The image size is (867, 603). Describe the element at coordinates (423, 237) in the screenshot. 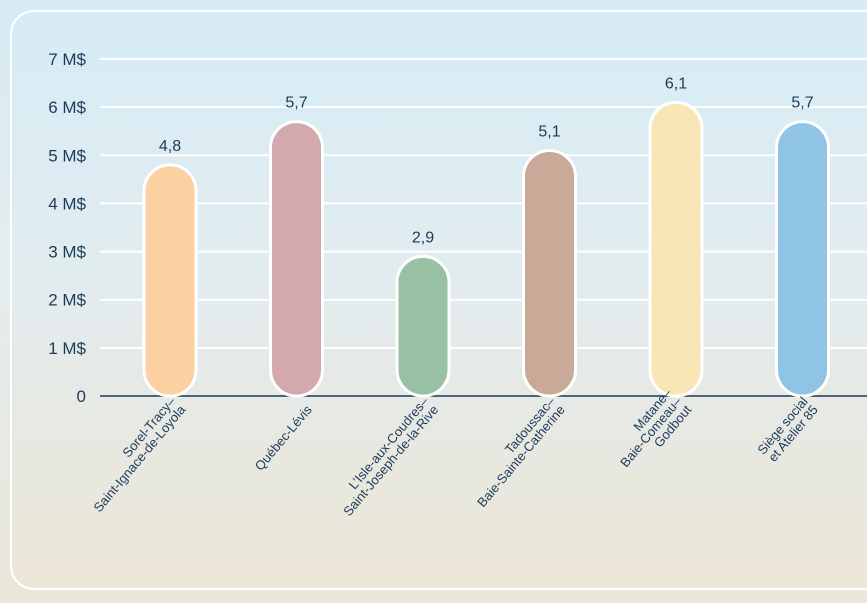

I see `data-label: 2,9` at that location.